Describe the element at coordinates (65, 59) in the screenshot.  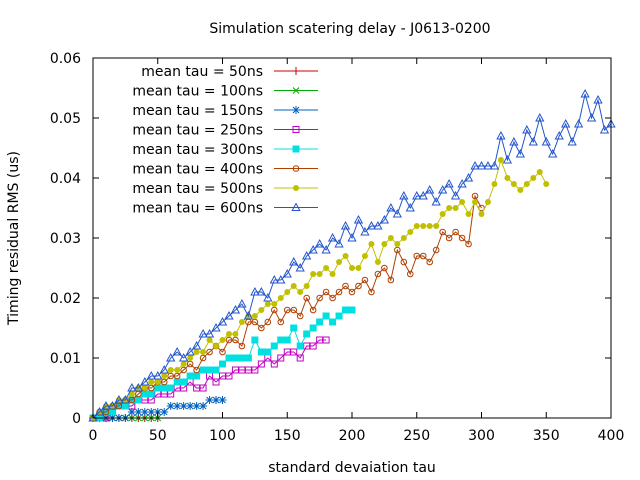
I see `y-tick-label: 0.06` at that location.